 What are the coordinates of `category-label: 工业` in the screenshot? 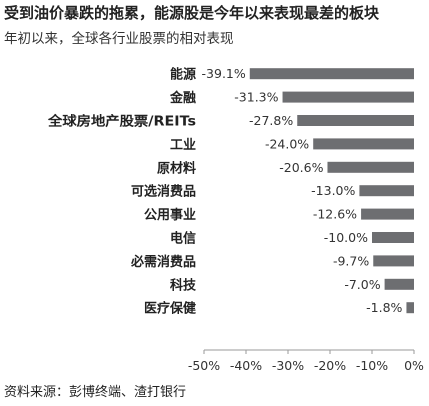 It's located at (183, 145).